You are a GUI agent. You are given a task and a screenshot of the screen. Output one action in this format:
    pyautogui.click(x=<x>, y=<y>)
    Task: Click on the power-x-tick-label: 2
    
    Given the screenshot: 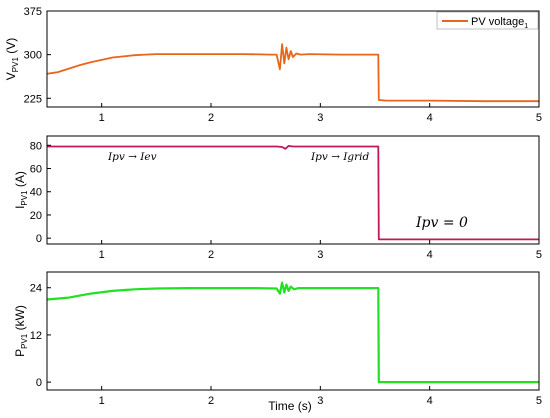 What is the action you would take?
    pyautogui.click(x=211, y=401)
    